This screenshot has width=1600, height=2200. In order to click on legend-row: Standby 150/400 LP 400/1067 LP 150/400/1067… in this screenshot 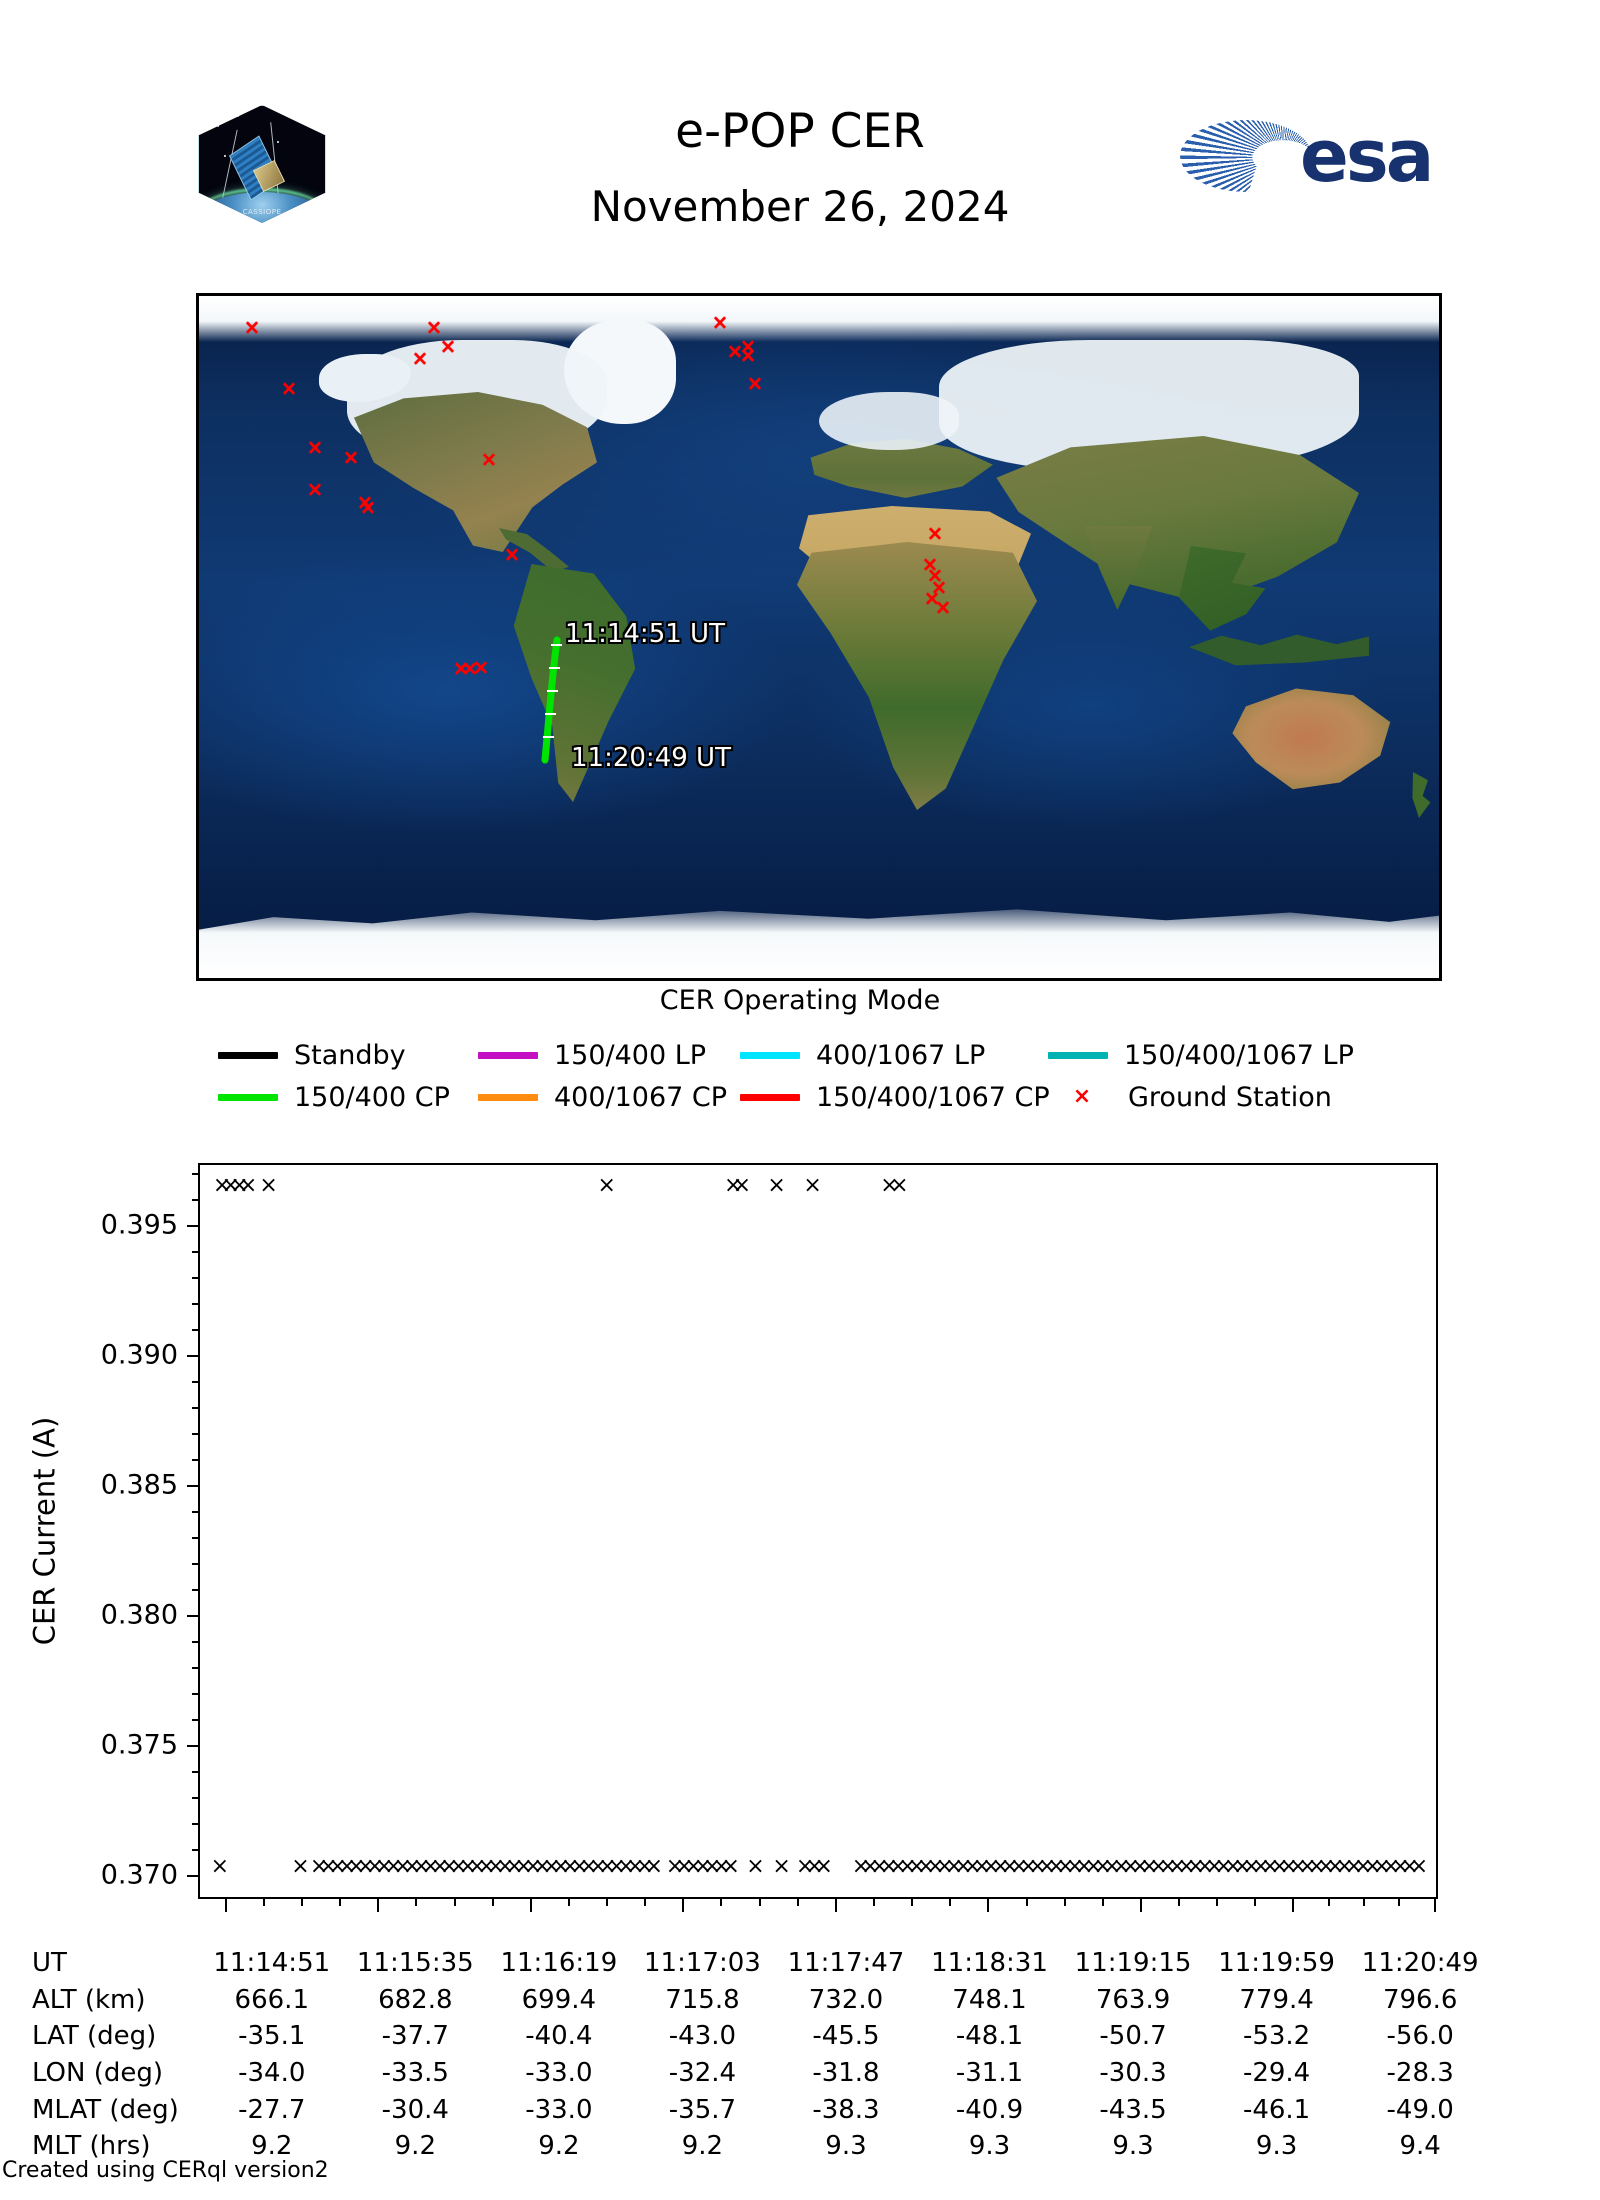, I will do `click(800, 1055)`.